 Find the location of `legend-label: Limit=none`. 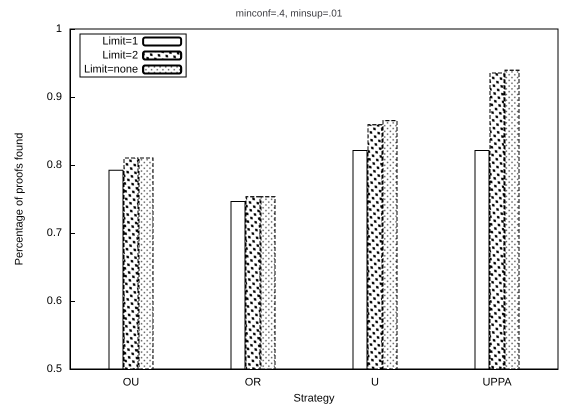

legend-label: Limit=none is located at coordinates (111, 70).